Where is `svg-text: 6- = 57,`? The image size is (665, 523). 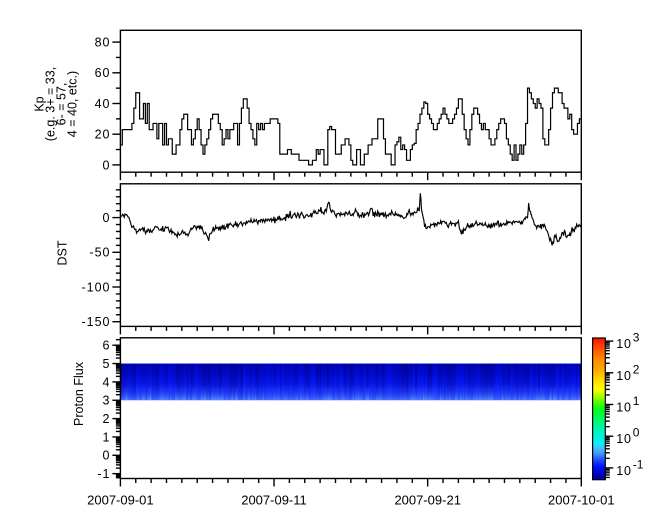
svg-text: 6- = 57, is located at coordinates (62, 104).